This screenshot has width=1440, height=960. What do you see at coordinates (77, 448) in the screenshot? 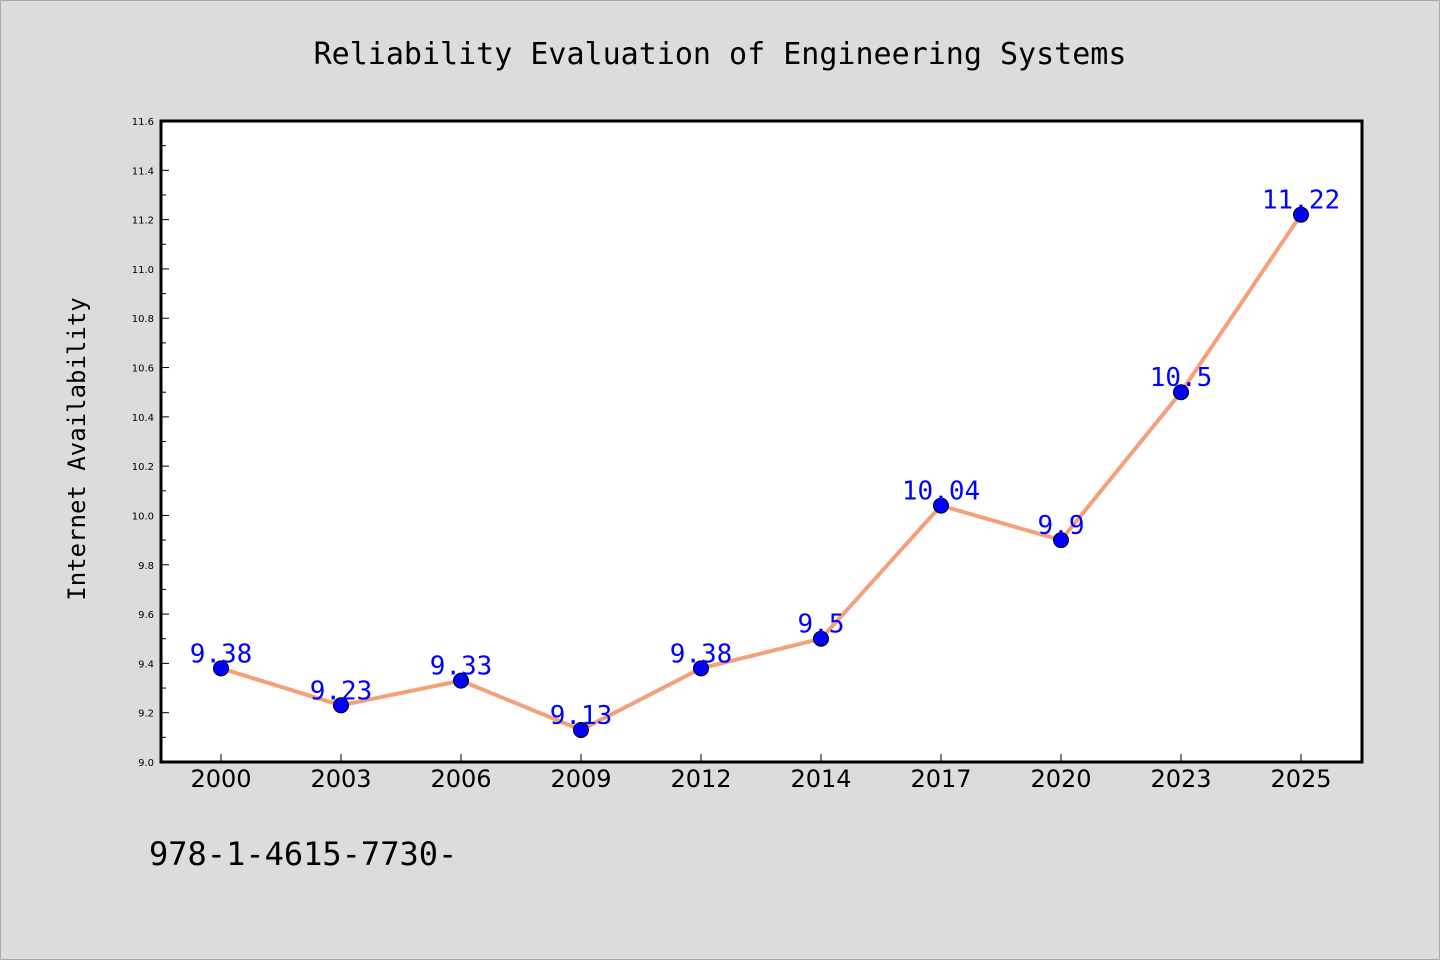
I see `y-axis-label: Internet Availability` at bounding box center [77, 448].